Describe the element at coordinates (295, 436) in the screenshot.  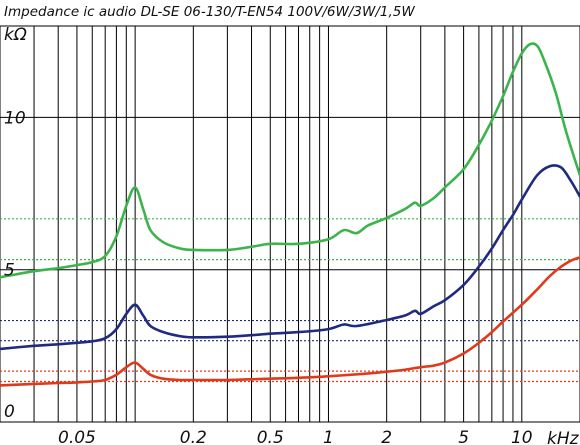
I see `x-tick-labels: 0.05 0.2 0.5 1 2 5 10` at that location.